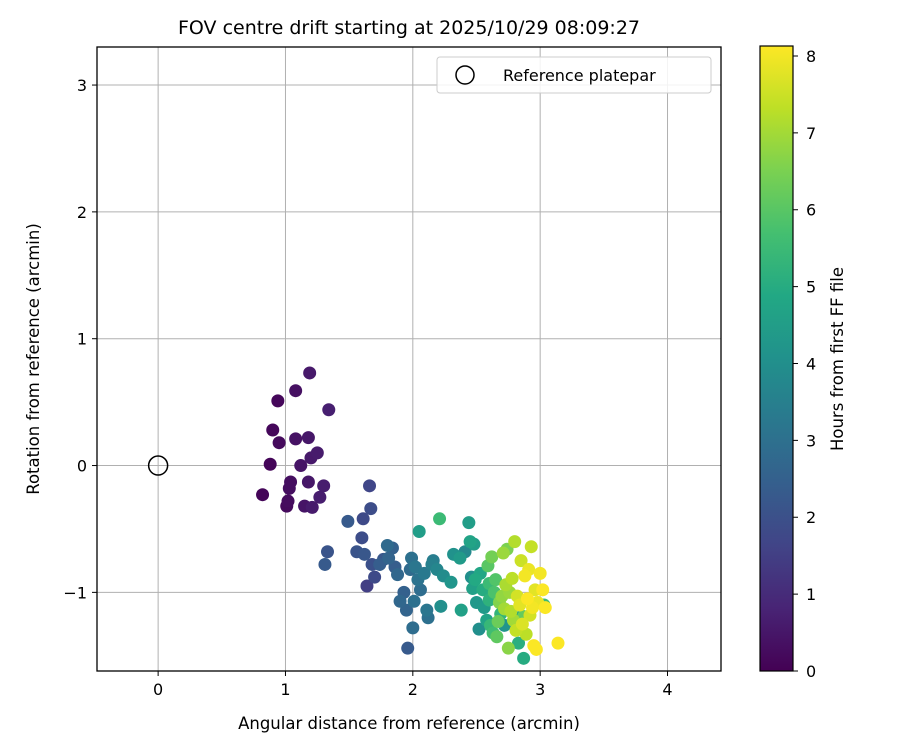 This screenshot has height=750, width=900. What do you see at coordinates (465, 75) in the screenshot?
I see `legend-marker-open-circle` at bounding box center [465, 75].